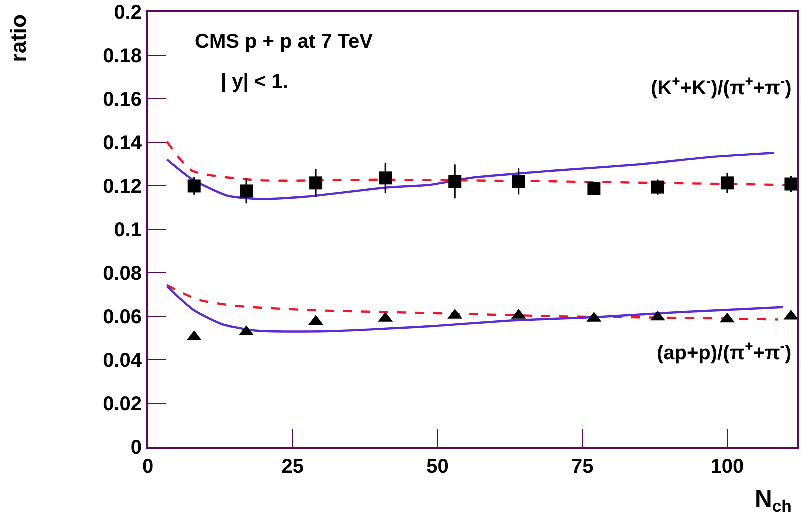 This screenshot has width=801, height=531. What do you see at coordinates (123, 143) in the screenshot?
I see `y-tick-label: 0.14` at bounding box center [123, 143].